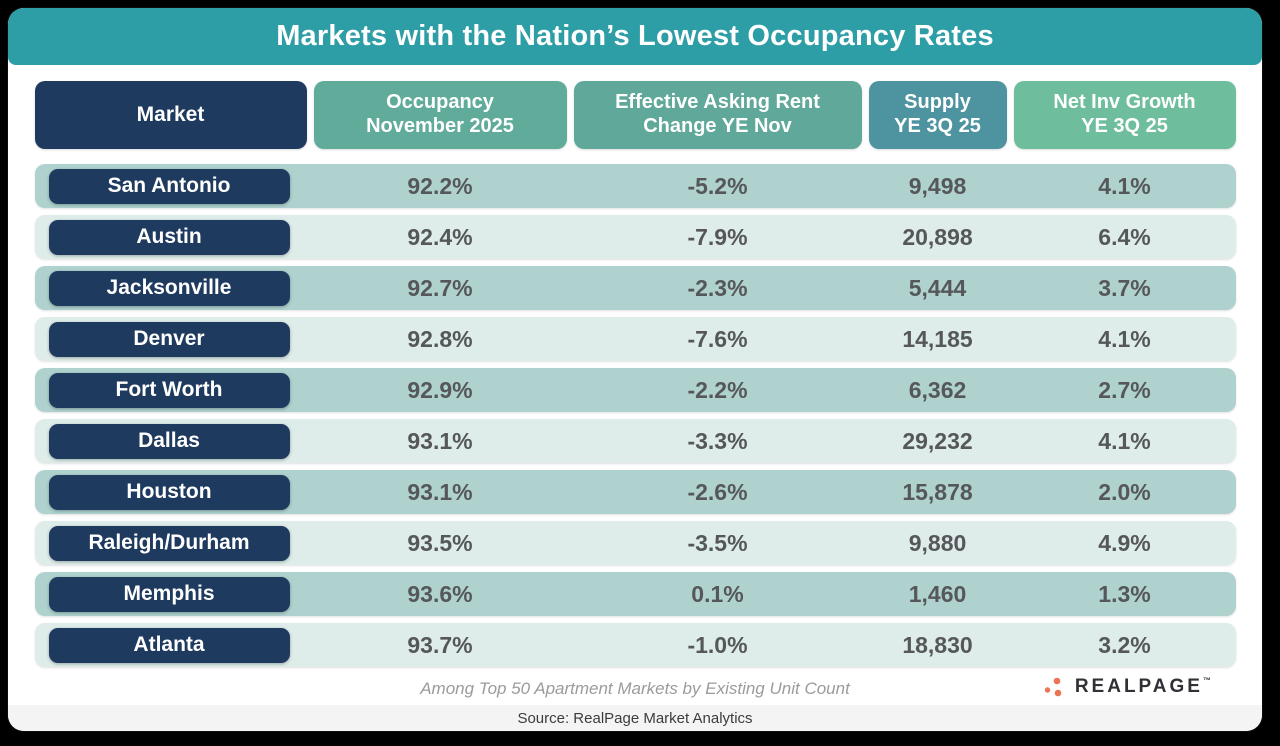 This screenshot has height=746, width=1280. Describe the element at coordinates (937, 102) in the screenshot. I see `column-header-label: Supply` at that location.